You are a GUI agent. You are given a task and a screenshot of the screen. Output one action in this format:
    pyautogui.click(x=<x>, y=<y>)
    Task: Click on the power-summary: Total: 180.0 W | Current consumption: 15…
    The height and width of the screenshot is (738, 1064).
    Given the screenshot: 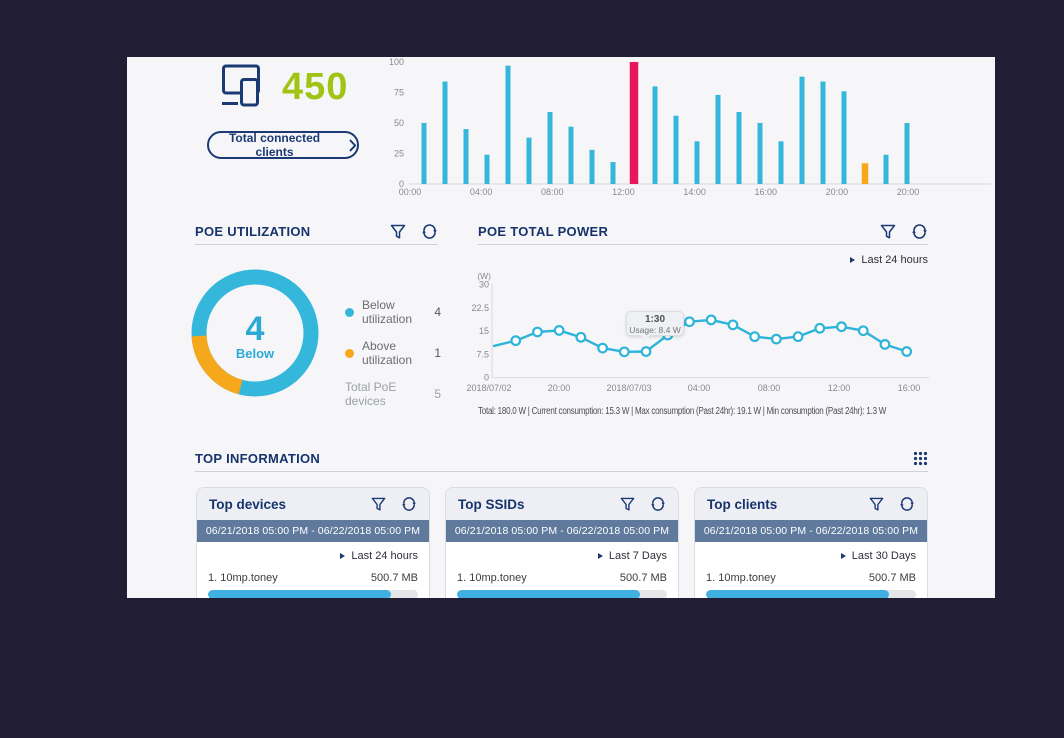 What is the action you would take?
    pyautogui.click(x=682, y=411)
    